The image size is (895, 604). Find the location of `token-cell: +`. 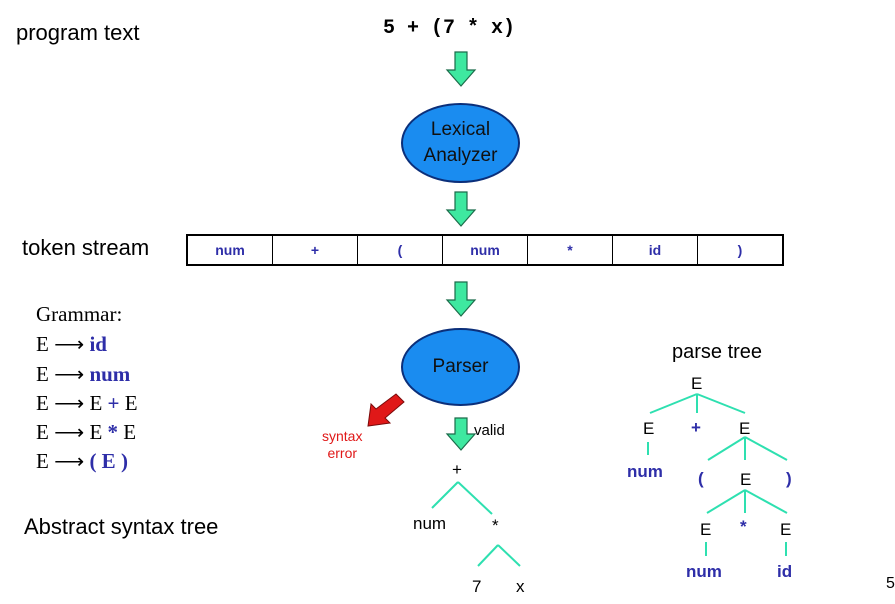

token-cell: + is located at coordinates (315, 250).